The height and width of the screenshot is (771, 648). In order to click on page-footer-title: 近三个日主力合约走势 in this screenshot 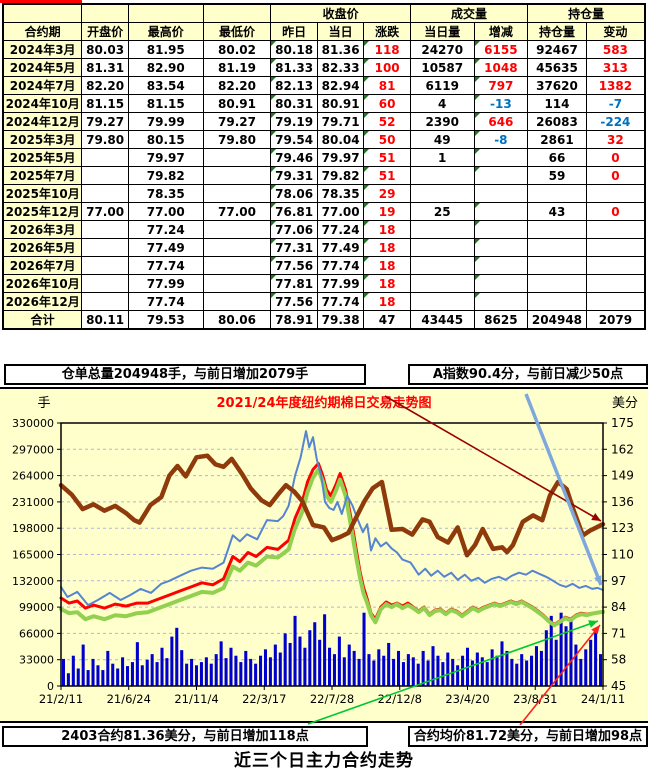, I will do `click(324, 761)`.